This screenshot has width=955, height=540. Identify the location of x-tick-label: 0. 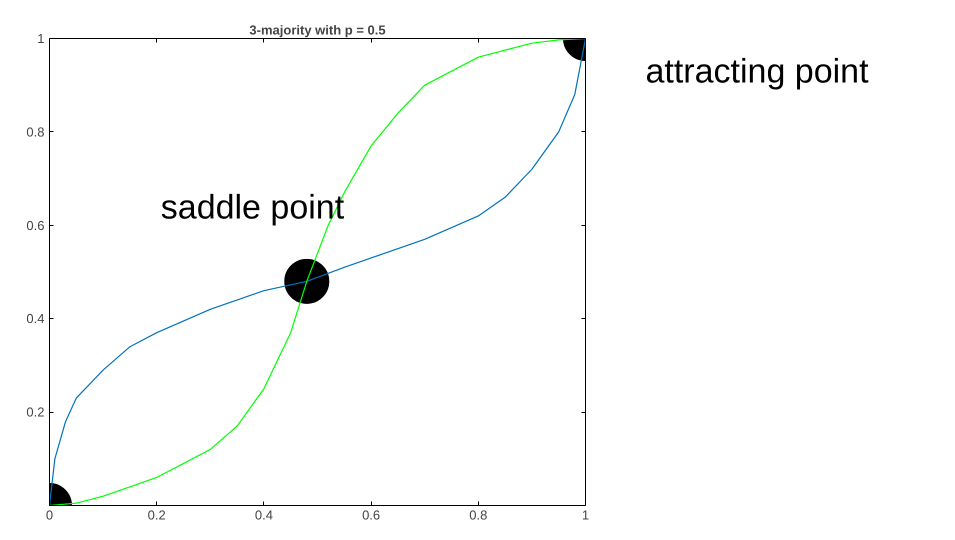
(50, 515).